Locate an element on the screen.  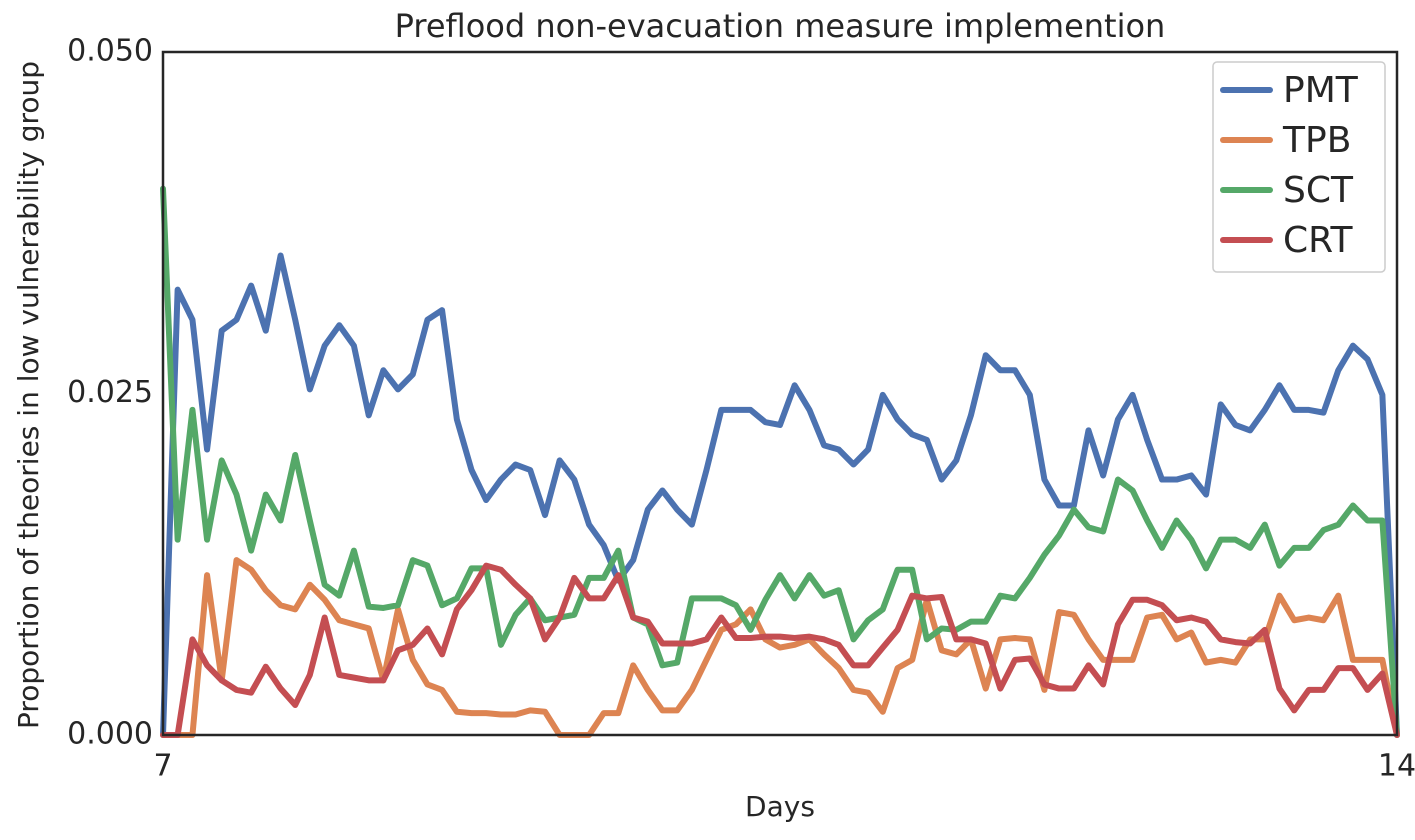
legend-box is located at coordinates (1299, 167).